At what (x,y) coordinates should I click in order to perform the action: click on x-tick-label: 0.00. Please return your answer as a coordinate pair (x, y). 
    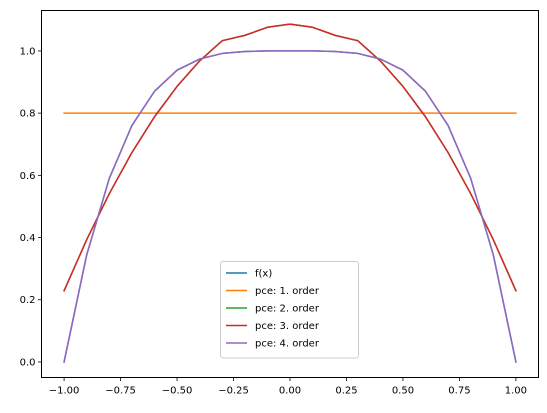
    Looking at the image, I should click on (290, 391).